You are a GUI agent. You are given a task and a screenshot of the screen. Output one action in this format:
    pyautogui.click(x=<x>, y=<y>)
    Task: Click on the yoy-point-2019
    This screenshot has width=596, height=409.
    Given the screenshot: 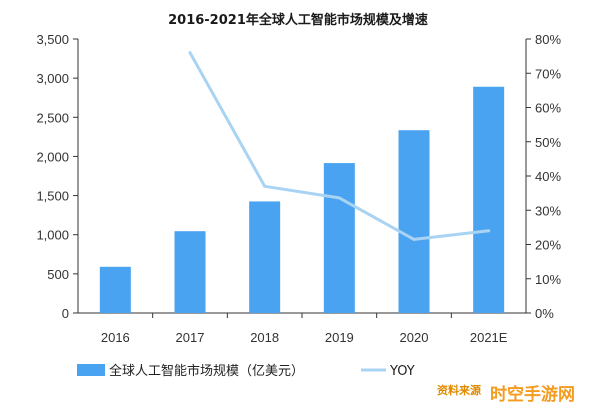 What is the action you would take?
    pyautogui.click(x=339, y=198)
    